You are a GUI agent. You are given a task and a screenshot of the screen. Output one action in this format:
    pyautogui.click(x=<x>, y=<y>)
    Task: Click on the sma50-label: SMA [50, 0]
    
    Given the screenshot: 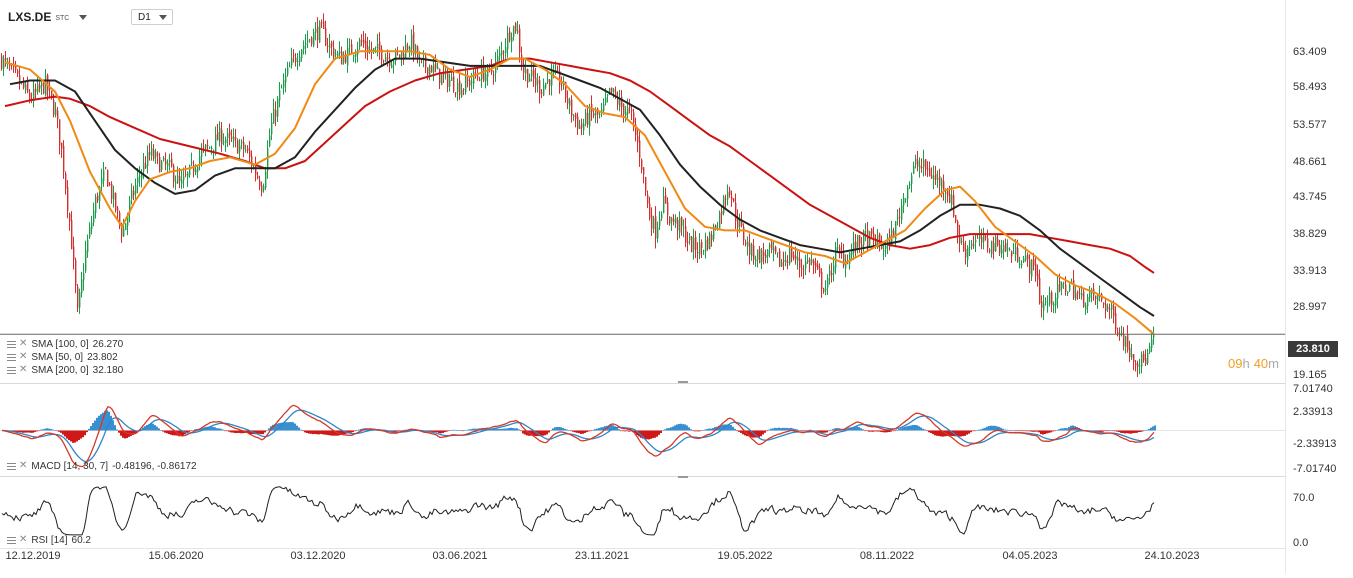 What is the action you would take?
    pyautogui.click(x=57, y=357)
    